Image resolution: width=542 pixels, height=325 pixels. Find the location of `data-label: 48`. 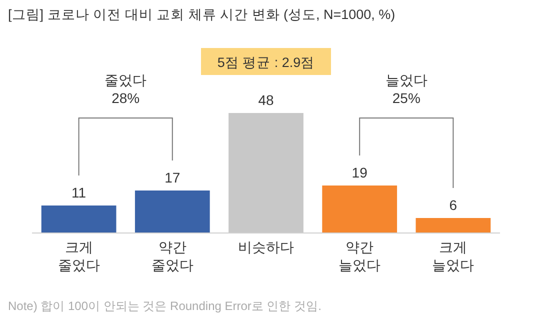

data-label: 48 is located at coordinates (266, 100).